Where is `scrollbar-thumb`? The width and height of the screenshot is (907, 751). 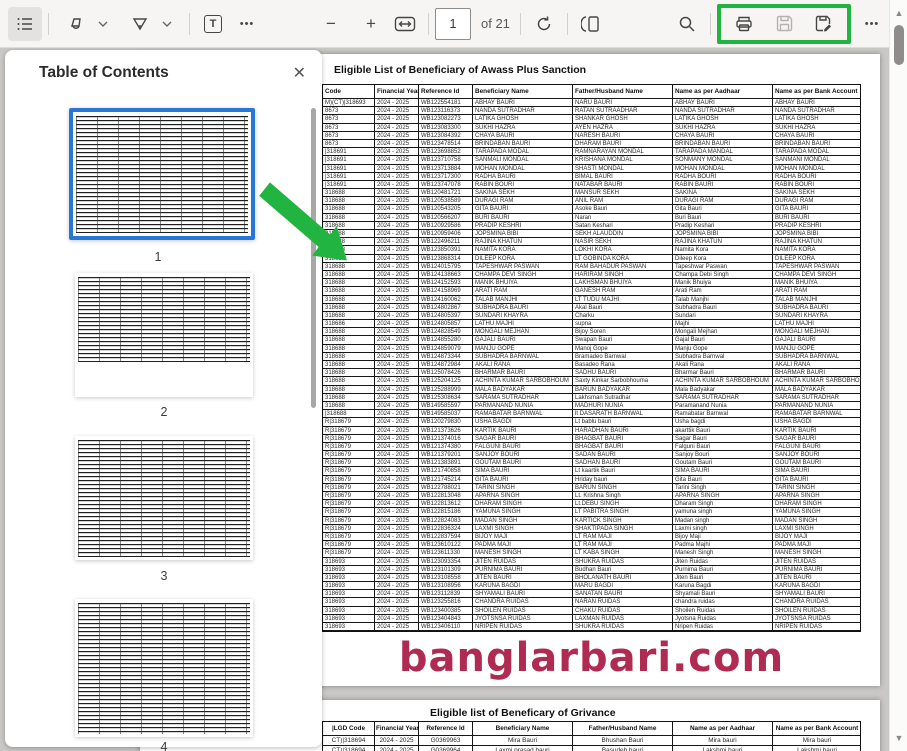
scrollbar-thumb is located at coordinates (899, 45).